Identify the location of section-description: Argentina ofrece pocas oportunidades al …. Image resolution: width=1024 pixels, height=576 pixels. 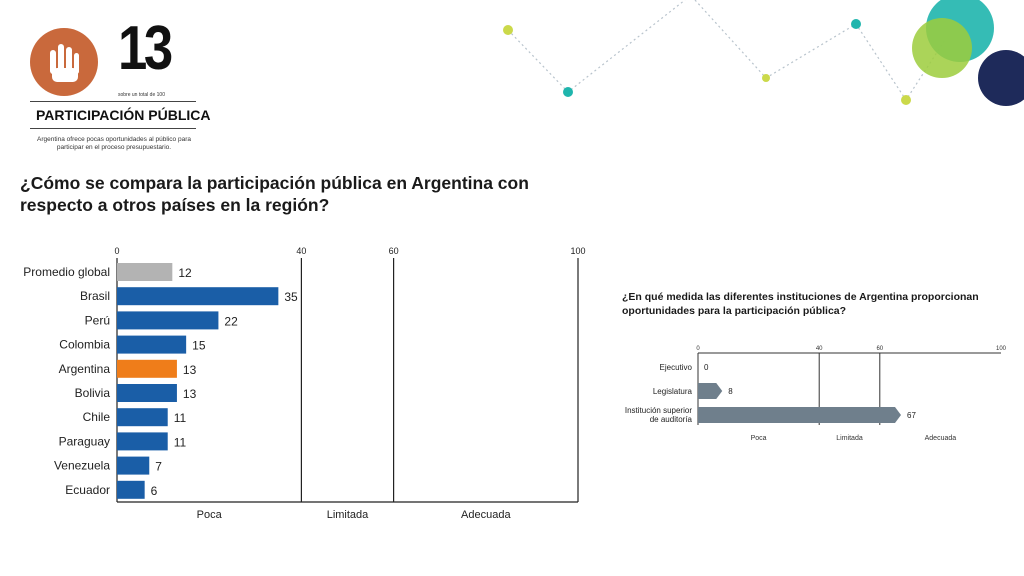
(114, 143).